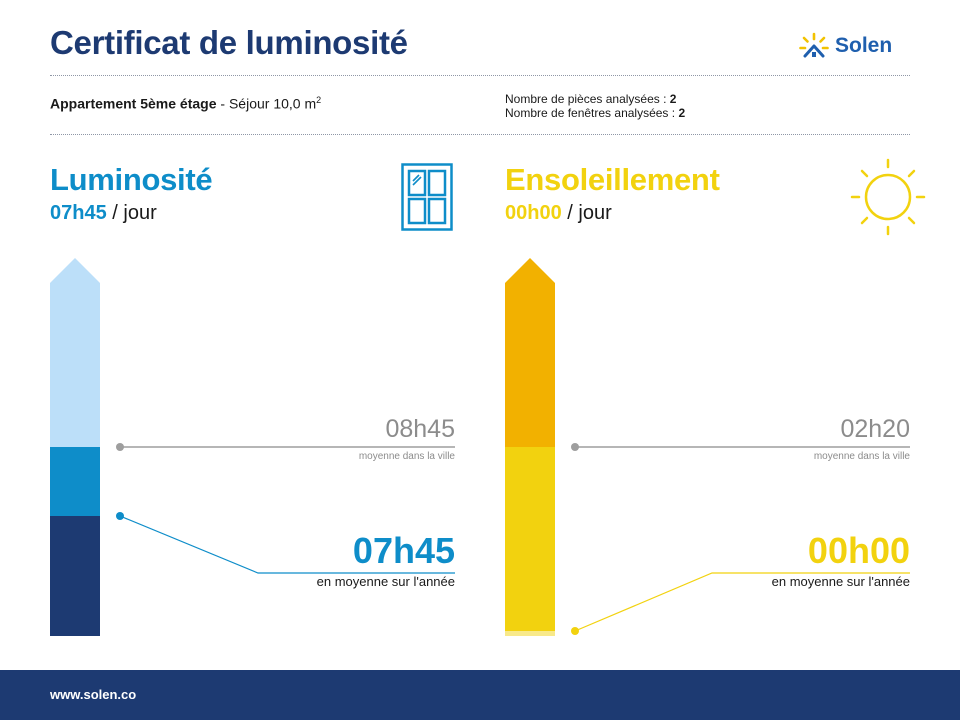 The image size is (960, 720). I want to click on sunshine-year-average: 00h00, so click(858, 550).